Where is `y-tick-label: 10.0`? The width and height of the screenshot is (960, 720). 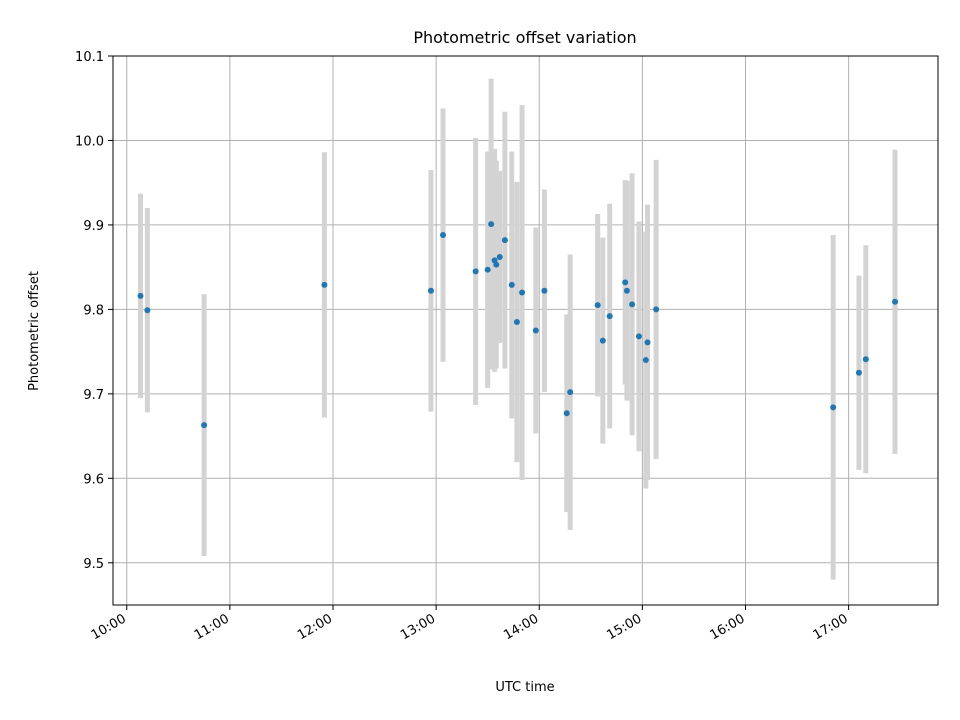
y-tick-label: 10.0 is located at coordinates (89, 141).